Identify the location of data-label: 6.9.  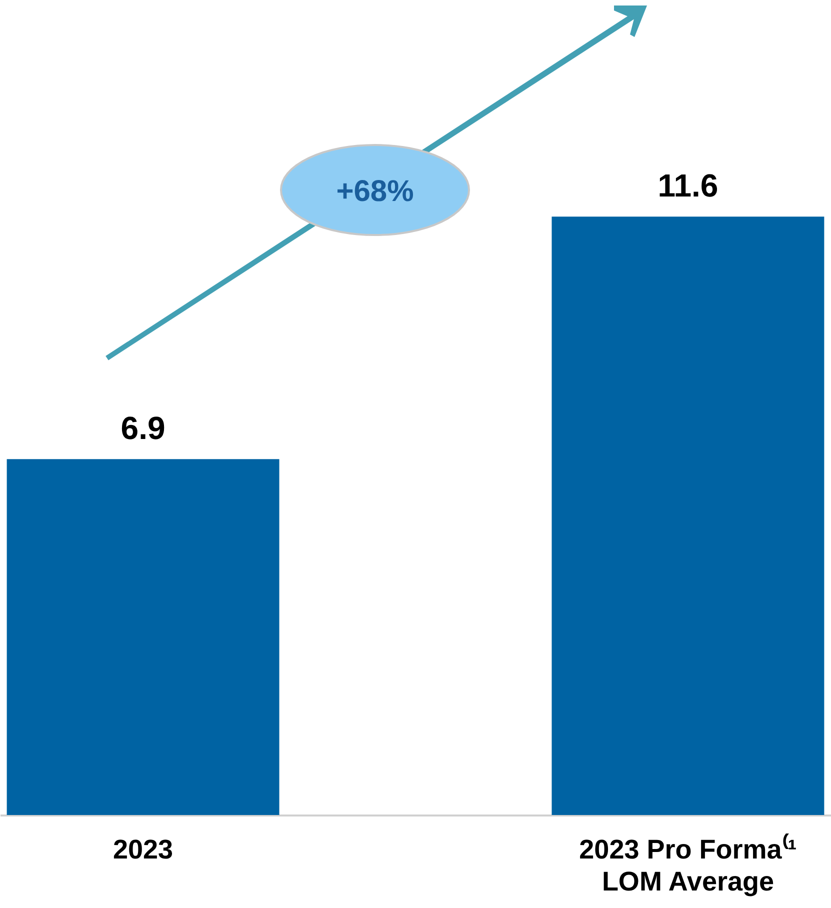
(143, 428).